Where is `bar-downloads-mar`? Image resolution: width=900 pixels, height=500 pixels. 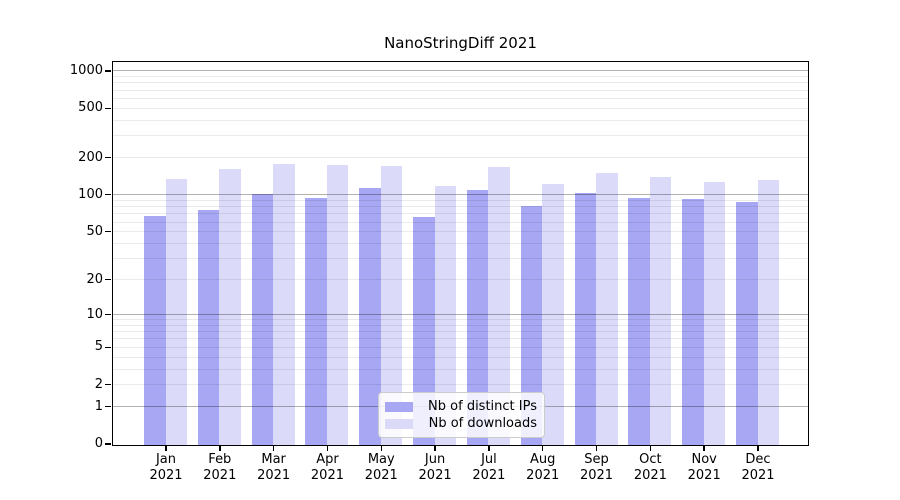 bar-downloads-mar is located at coordinates (284, 304).